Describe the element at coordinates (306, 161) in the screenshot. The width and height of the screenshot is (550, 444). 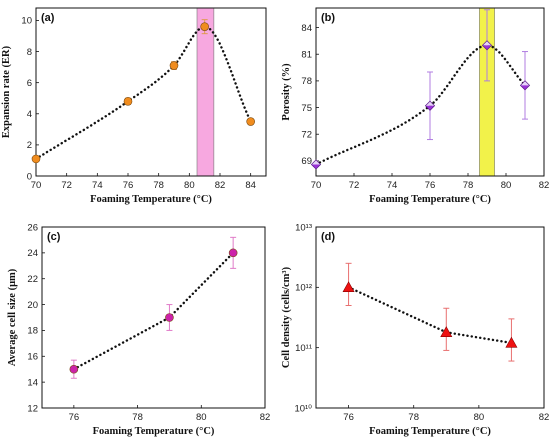
I see `y-tick-label: 69` at that location.